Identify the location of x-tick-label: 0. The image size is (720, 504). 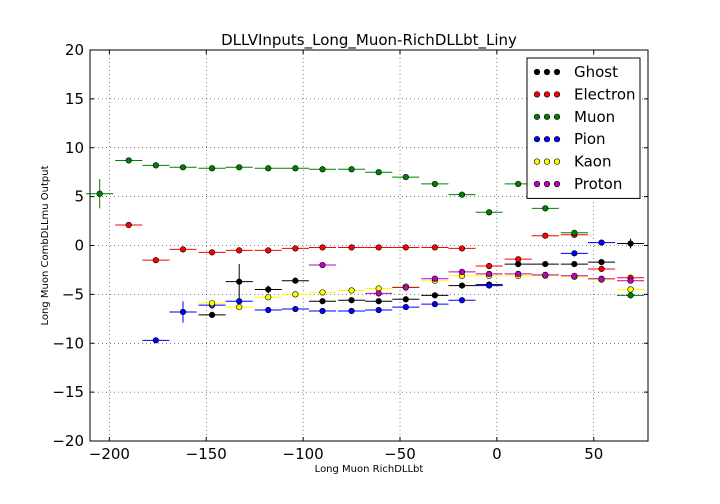
(497, 454).